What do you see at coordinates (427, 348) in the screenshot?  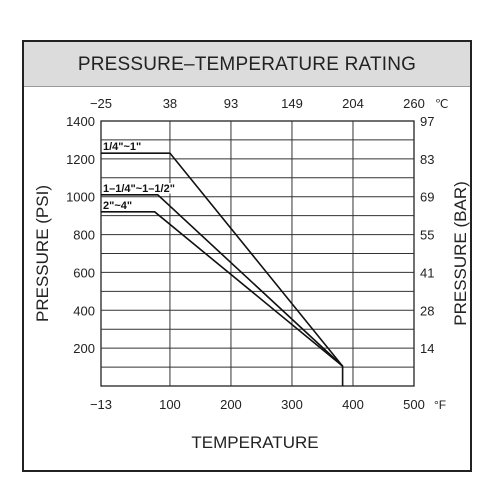 I see `y-tick-label-right: 14` at bounding box center [427, 348].